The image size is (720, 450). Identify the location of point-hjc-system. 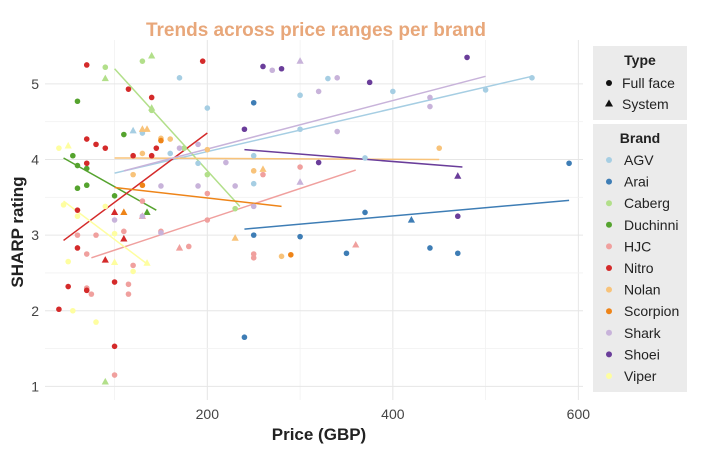
(179, 247).